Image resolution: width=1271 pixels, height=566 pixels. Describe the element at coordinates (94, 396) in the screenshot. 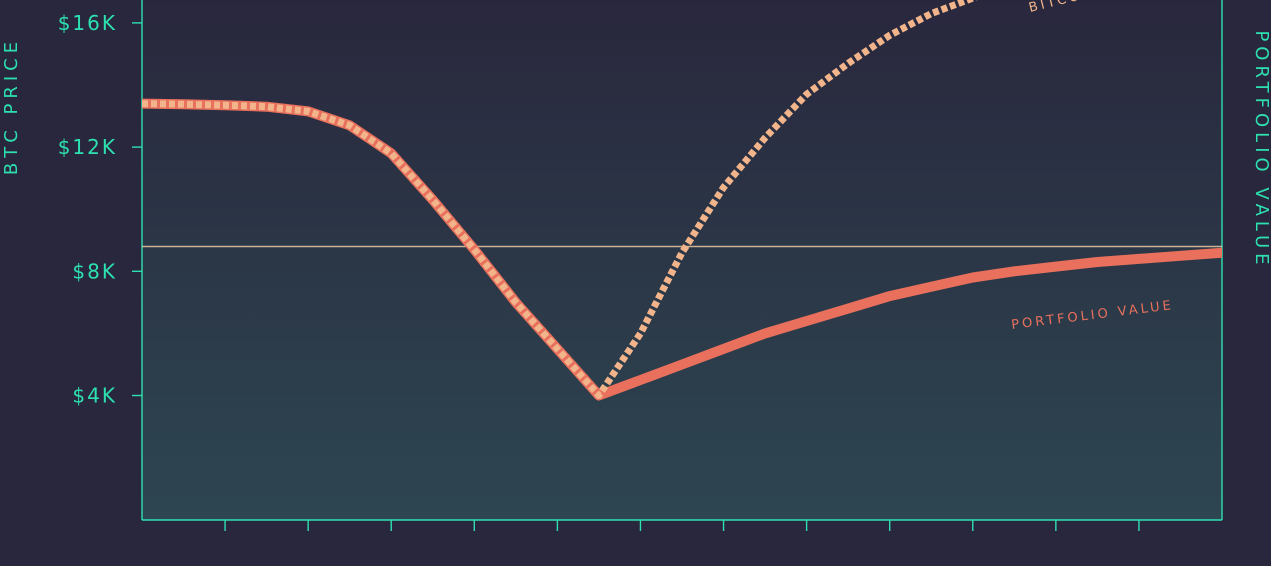

I see `y-tick-label-3: $4K` at that location.